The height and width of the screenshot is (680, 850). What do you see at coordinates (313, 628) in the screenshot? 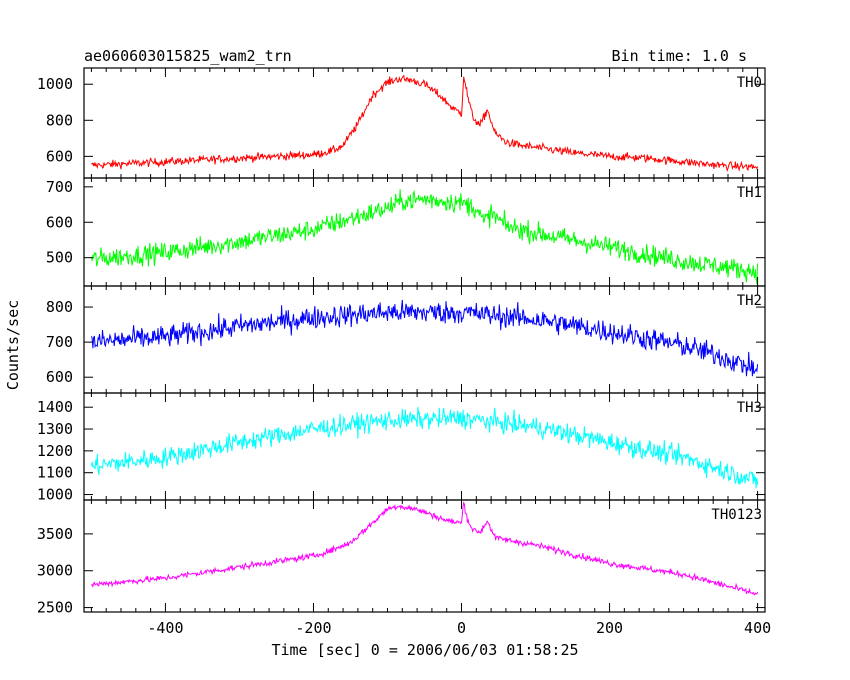
I see `x-tick-label: -200` at bounding box center [313, 628].